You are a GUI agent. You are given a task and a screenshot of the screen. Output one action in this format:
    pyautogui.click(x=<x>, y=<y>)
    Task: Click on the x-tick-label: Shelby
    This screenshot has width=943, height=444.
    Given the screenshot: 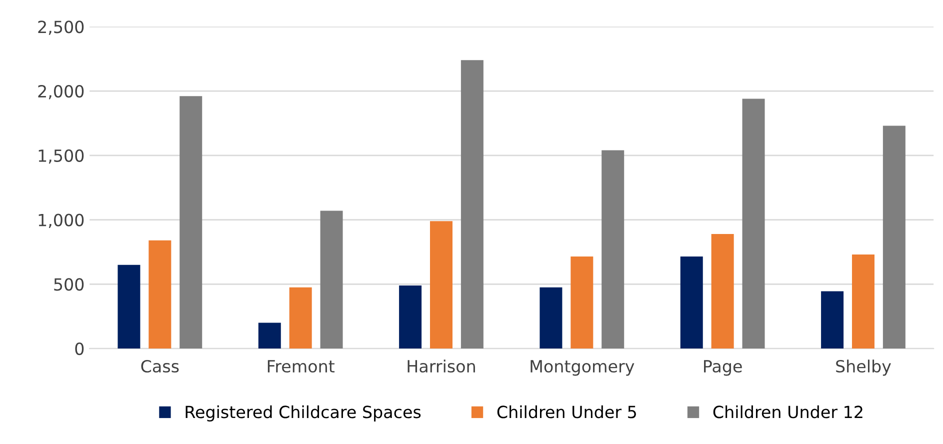 What is the action you would take?
    pyautogui.click(x=863, y=368)
    